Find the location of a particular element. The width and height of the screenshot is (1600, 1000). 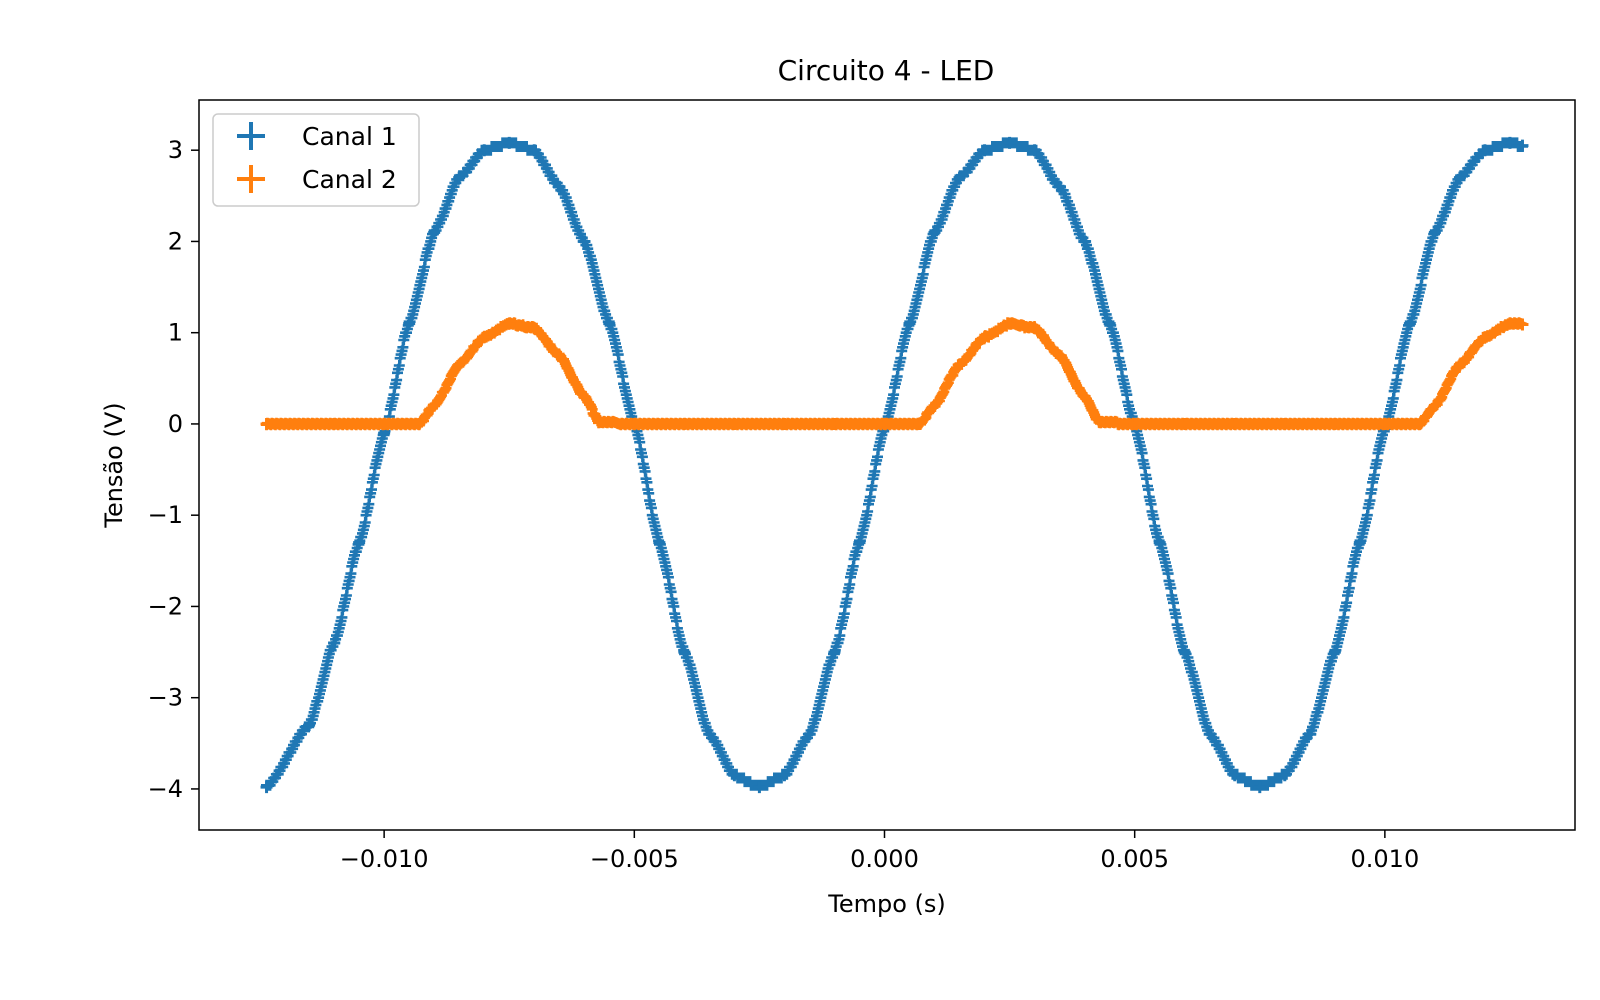

x-tick-label: −0.005 is located at coordinates (634, 859).